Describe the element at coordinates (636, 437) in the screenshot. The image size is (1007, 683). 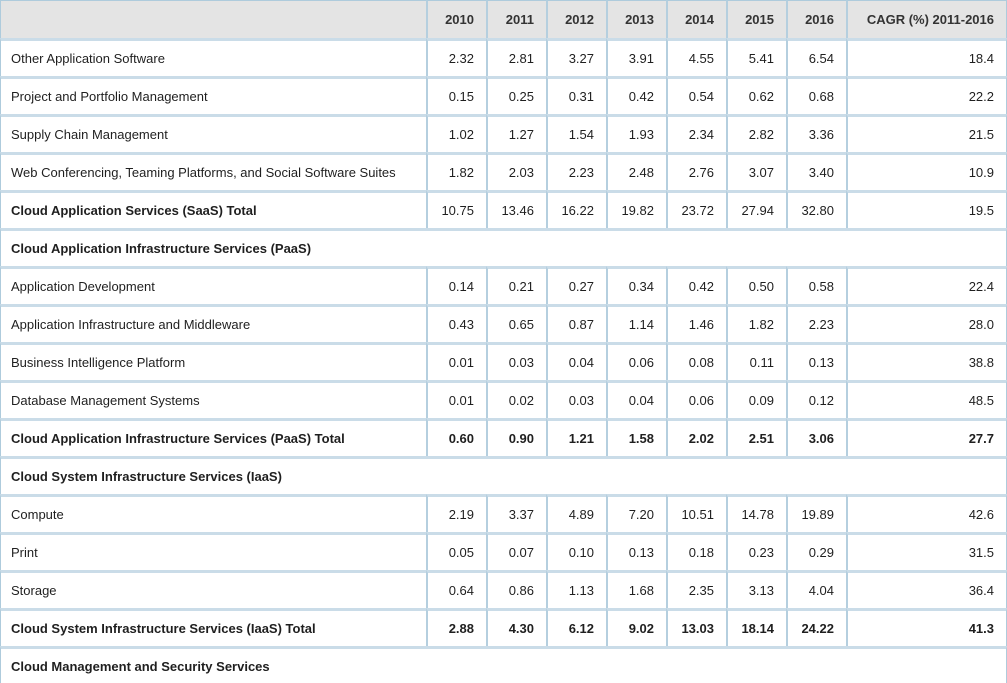
I see `value-cell: 1.58` at that location.